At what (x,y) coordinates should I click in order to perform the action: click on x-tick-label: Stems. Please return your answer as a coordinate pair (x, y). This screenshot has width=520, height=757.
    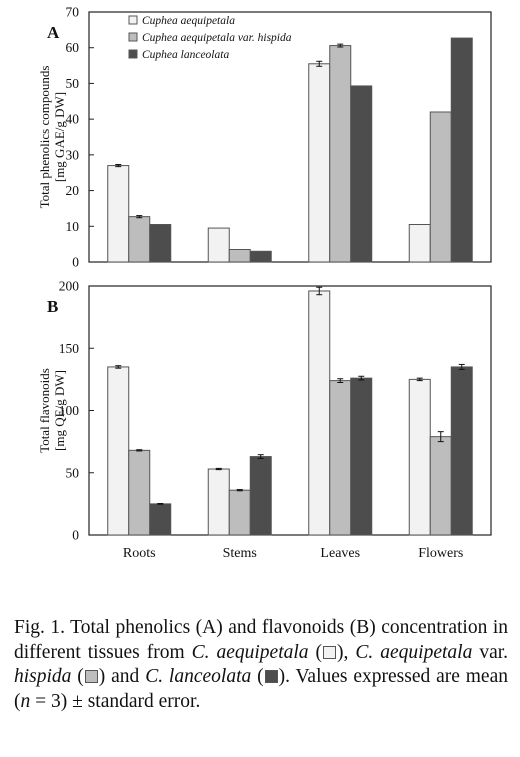
    Looking at the image, I should click on (240, 553).